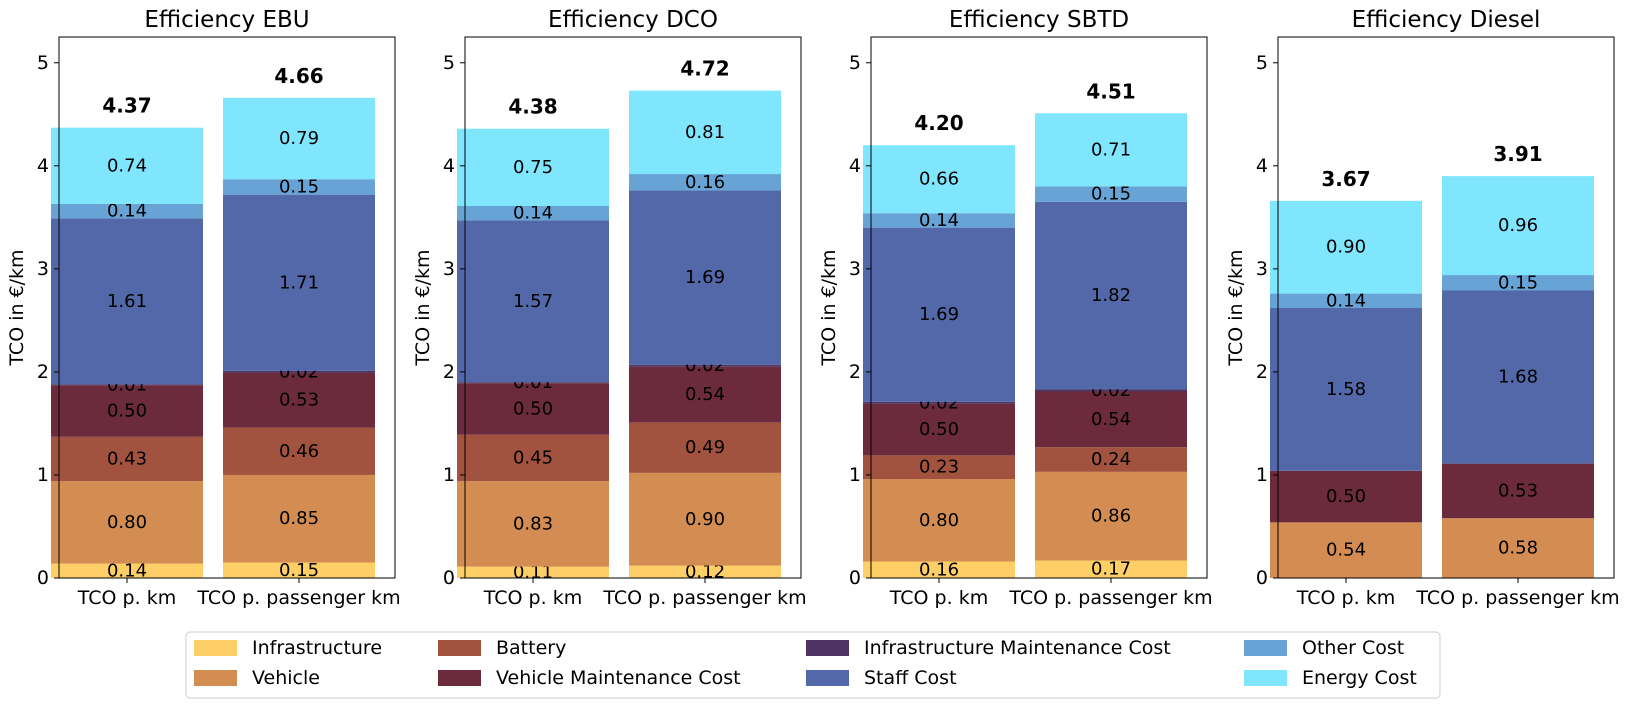 Image resolution: width=1646 pixels, height=709 pixels. What do you see at coordinates (1518, 491) in the screenshot?
I see `bar-p4-c2-vehicle-maintenance-cost` at bounding box center [1518, 491].